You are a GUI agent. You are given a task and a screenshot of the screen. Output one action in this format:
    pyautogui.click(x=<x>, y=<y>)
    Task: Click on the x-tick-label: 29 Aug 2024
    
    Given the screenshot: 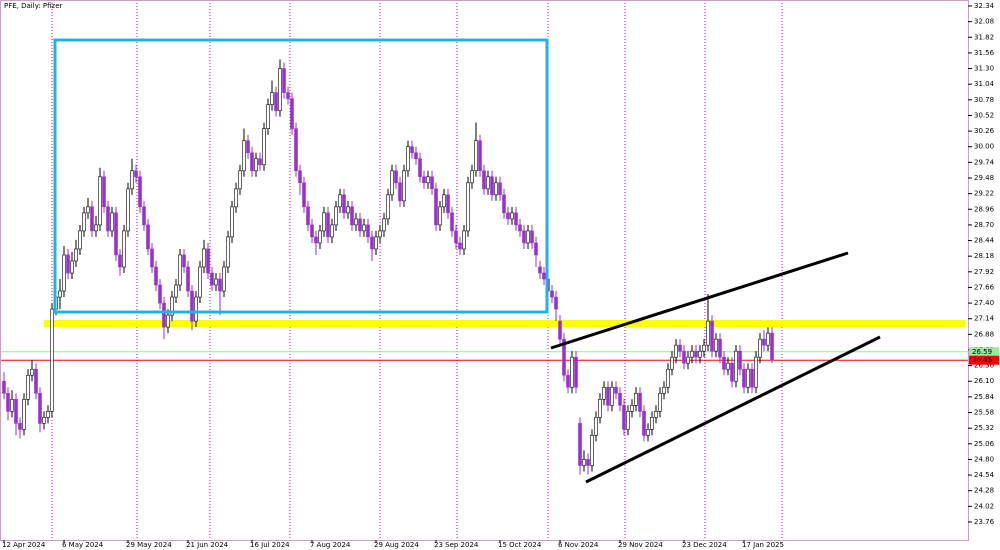 What is the action you would take?
    pyautogui.click(x=396, y=545)
    